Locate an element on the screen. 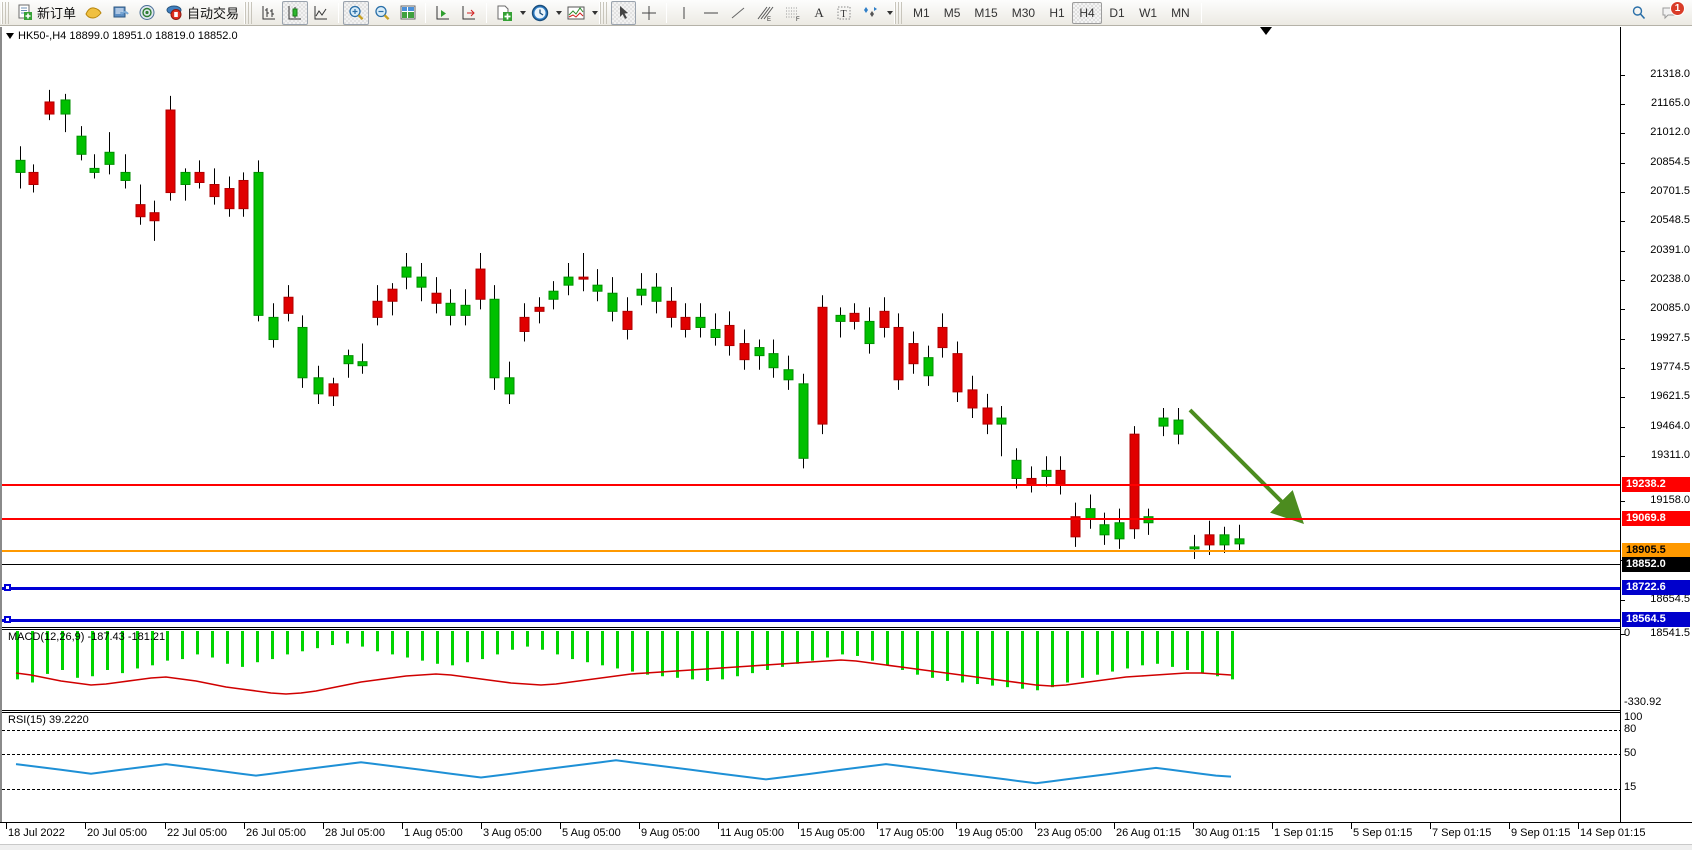 The width and height of the screenshot is (1692, 850). scroll-end-icon is located at coordinates (443, 13).